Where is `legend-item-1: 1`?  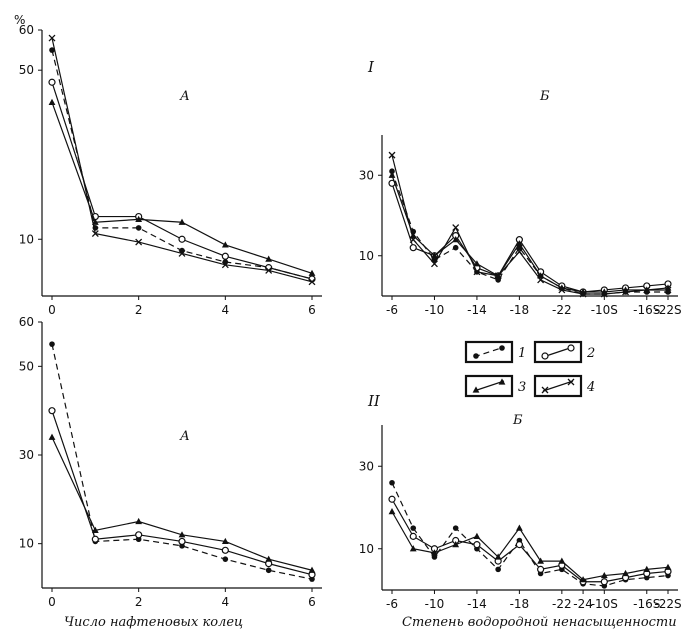 legend-item-1: 1 is located at coordinates (495, 352).